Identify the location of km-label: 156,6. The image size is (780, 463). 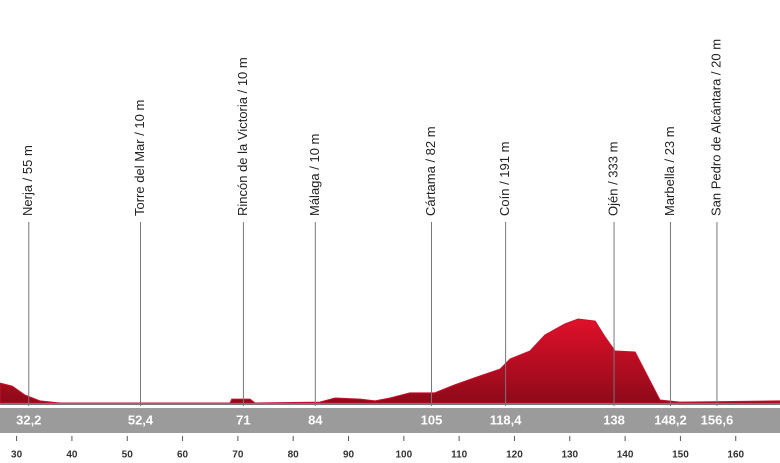
(717, 419).